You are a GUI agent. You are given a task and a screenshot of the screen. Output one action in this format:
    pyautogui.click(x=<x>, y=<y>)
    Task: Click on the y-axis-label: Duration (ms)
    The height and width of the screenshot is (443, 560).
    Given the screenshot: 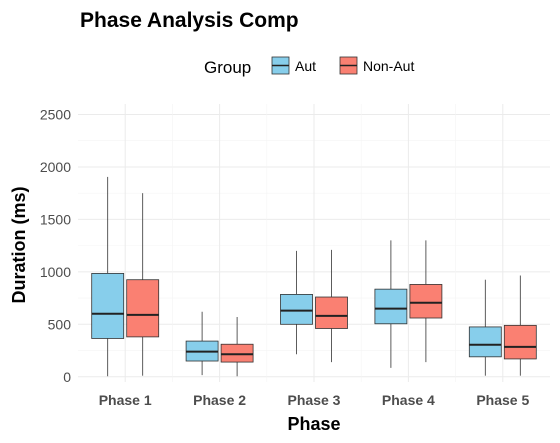 What is the action you would take?
    pyautogui.click(x=19, y=244)
    